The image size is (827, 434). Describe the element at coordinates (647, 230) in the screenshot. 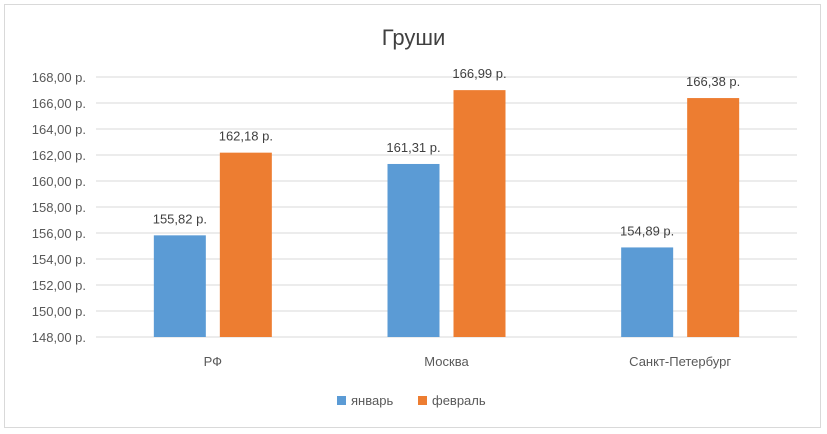

I see `data-label: 154,89 р.` at that location.